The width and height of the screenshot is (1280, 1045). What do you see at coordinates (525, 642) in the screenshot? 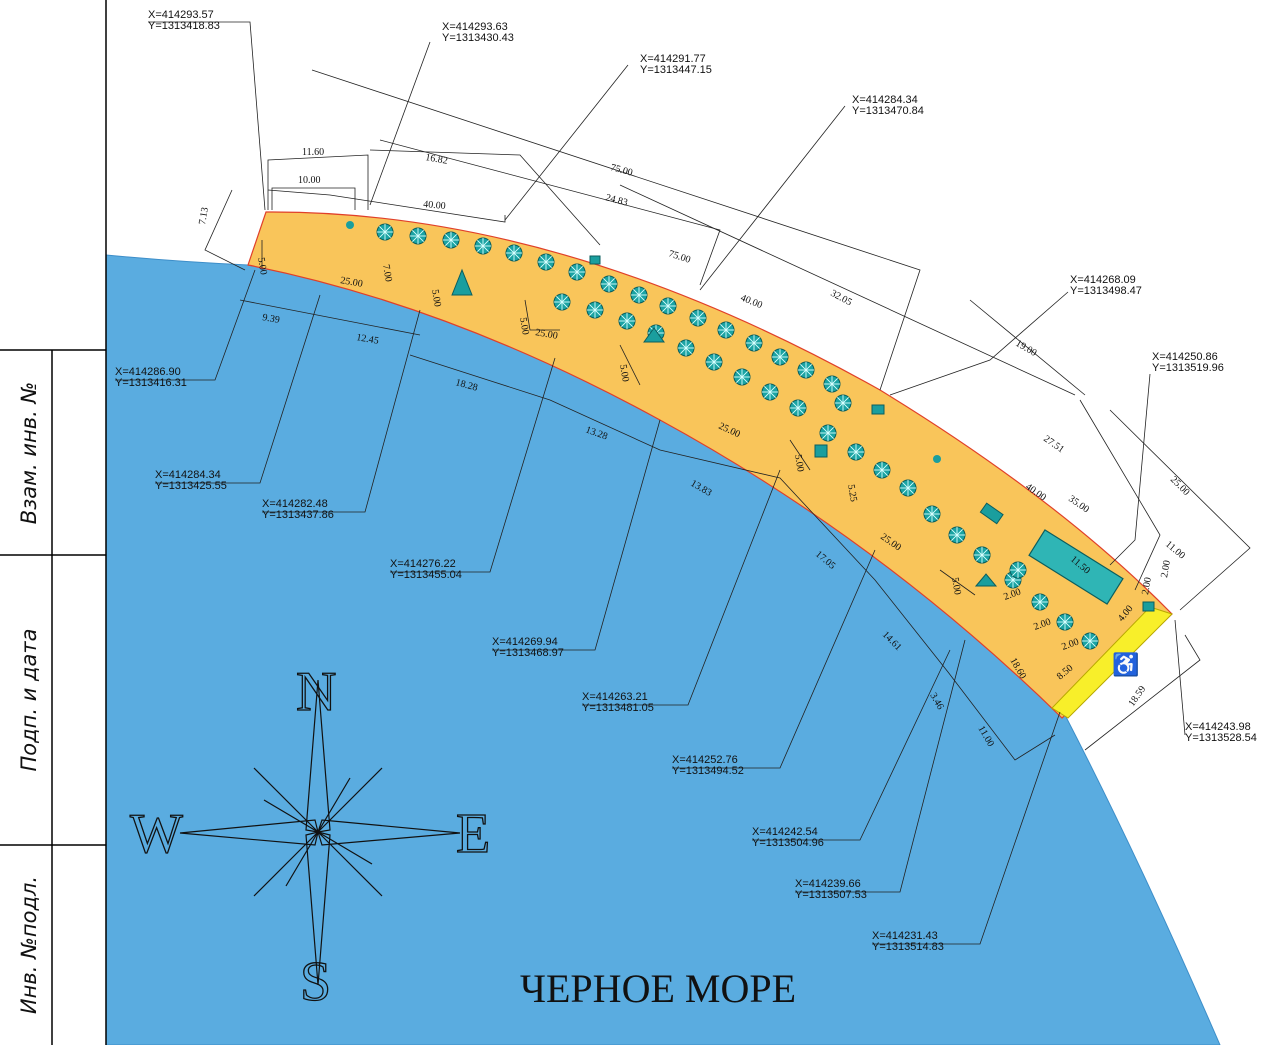
I see `coord-x-label: X=414269.94` at bounding box center [525, 642].